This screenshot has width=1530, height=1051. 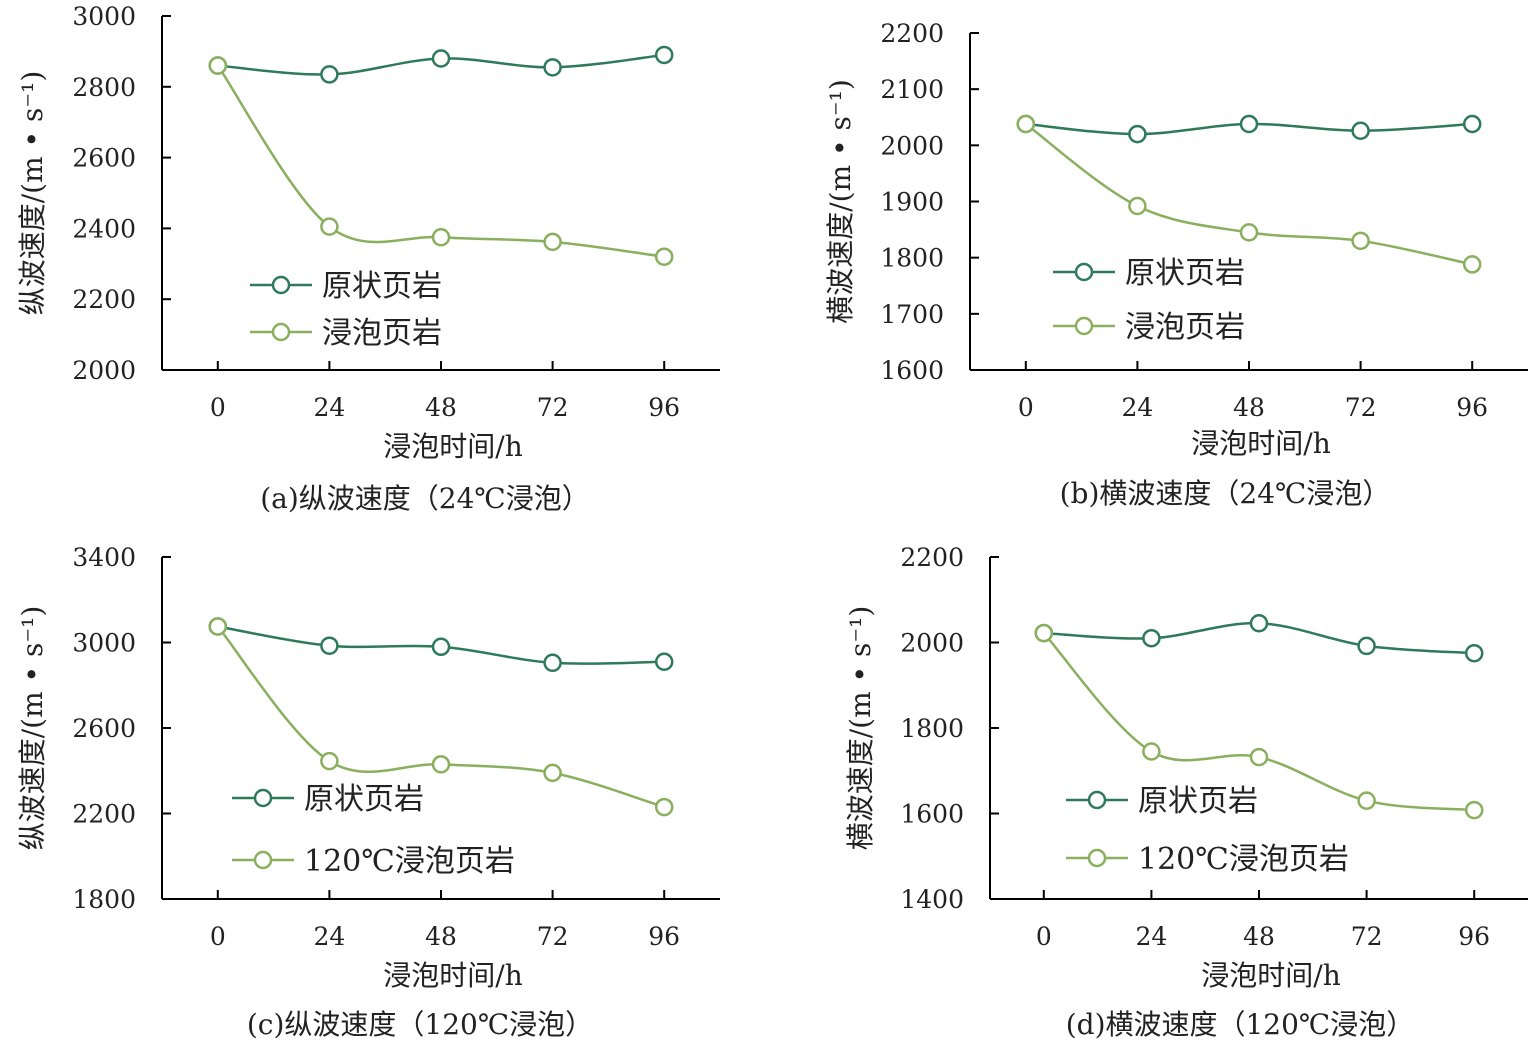 What do you see at coordinates (104, 87) in the screenshot?
I see `y-tick-label: 2800` at bounding box center [104, 87].